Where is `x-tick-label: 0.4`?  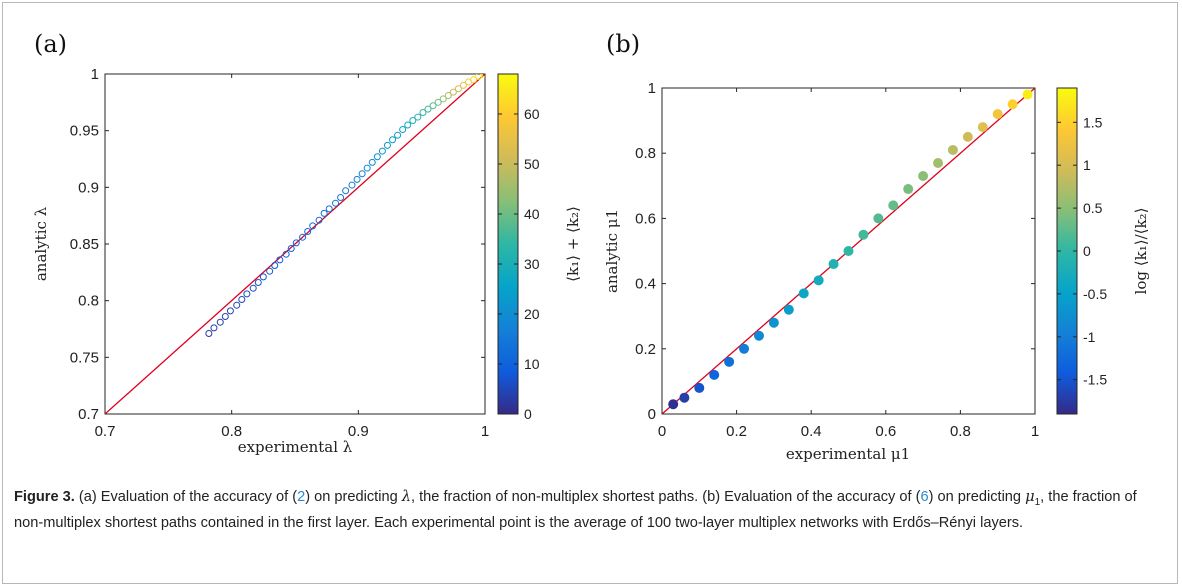 x-tick-label: 0.4 is located at coordinates (811, 431).